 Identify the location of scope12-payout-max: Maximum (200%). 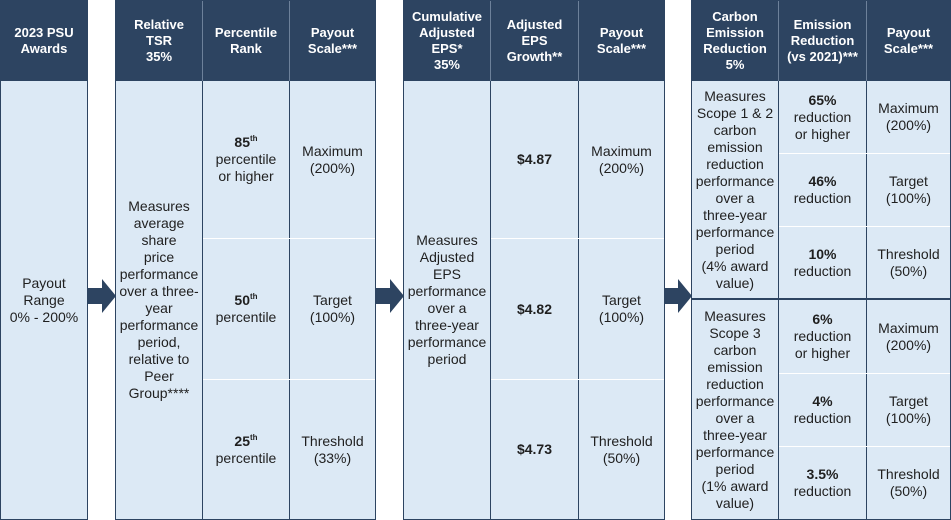
(908, 116).